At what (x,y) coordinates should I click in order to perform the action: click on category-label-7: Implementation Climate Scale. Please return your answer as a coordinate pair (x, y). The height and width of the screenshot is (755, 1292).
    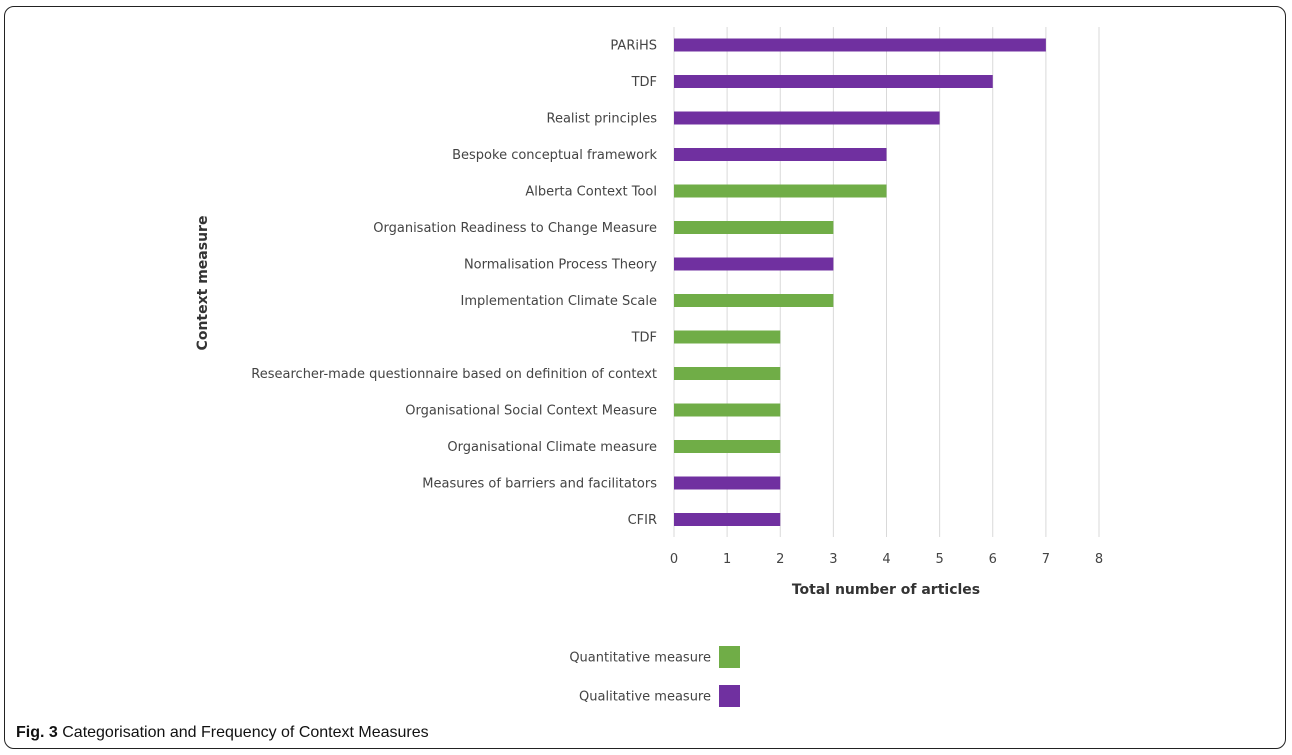
    Looking at the image, I should click on (559, 301).